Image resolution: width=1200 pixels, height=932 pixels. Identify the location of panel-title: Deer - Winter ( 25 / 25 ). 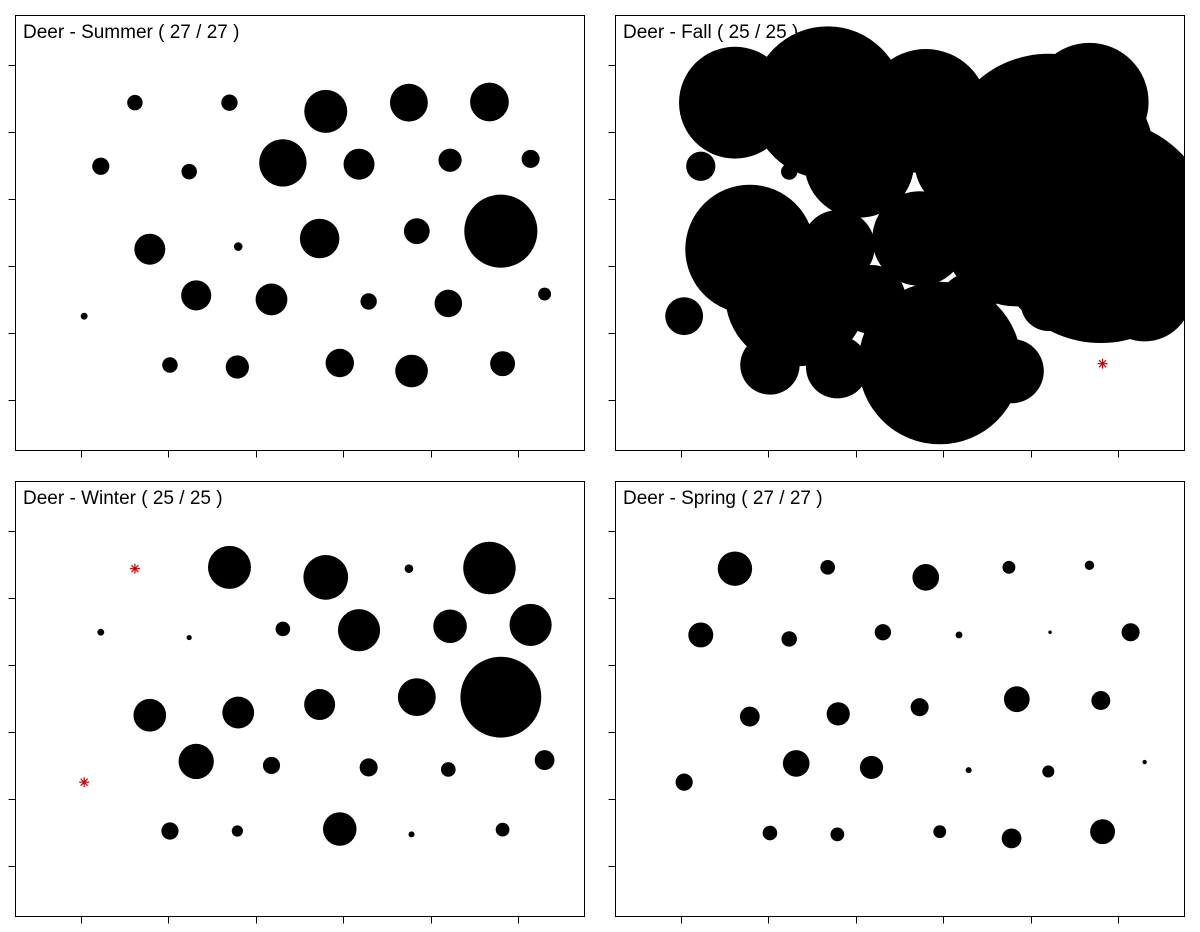
(123, 498).